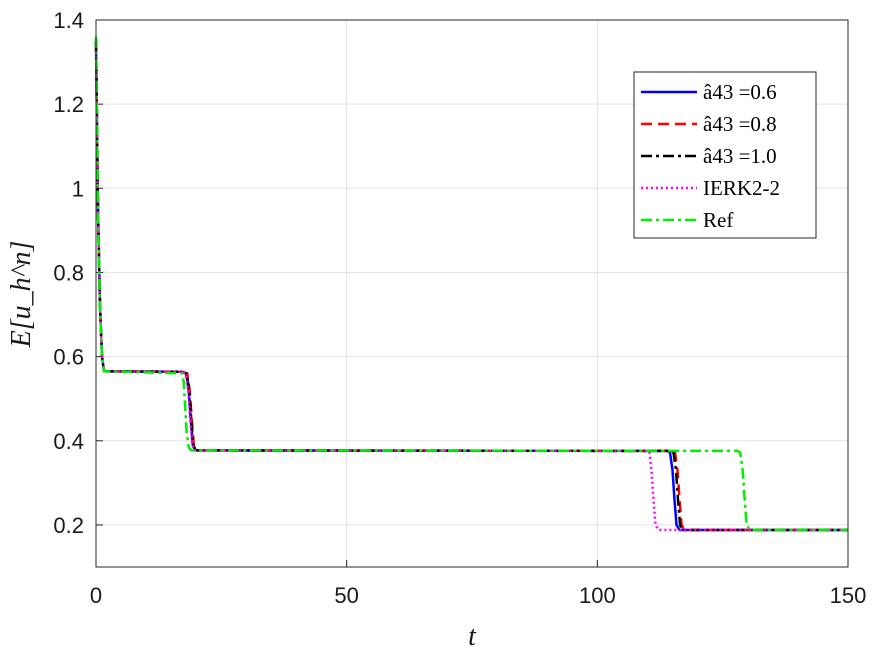 Image resolution: width=875 pixels, height=656 pixels. I want to click on y-tick-label: 1, so click(78, 188).